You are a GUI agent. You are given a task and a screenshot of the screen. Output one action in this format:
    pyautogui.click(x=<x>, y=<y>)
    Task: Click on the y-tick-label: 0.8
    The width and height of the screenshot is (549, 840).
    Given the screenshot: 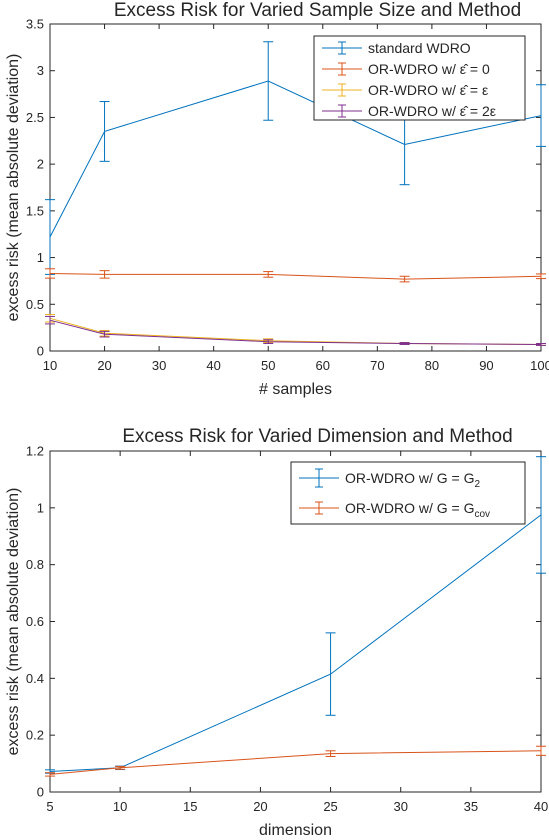 What is the action you would take?
    pyautogui.click(x=35, y=564)
    